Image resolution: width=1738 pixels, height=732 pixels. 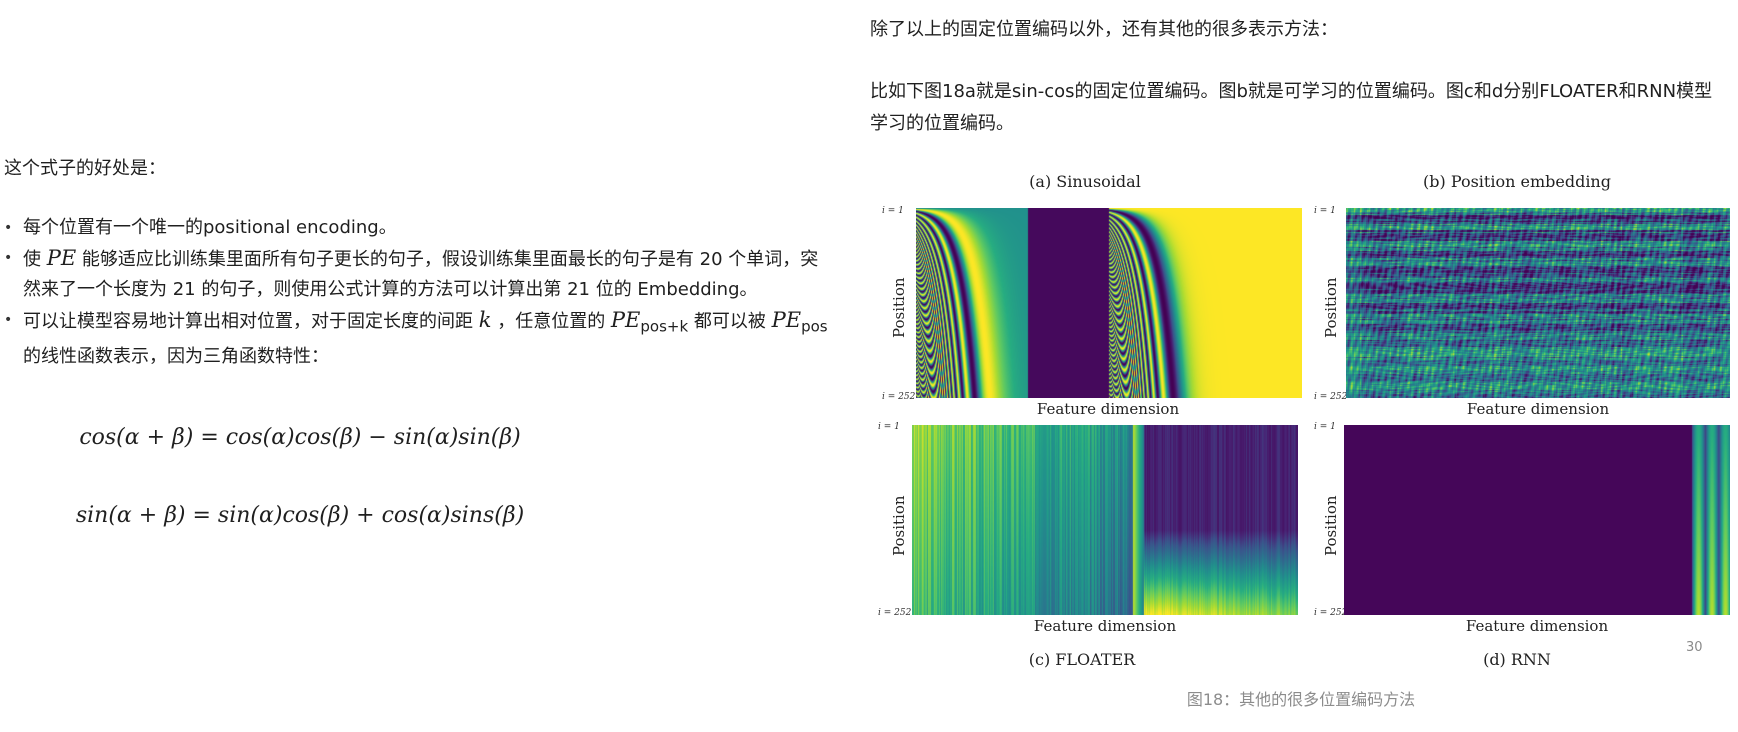 What do you see at coordinates (899, 397) in the screenshot?
I see `panel-a-tick-bottom: i = 252` at bounding box center [899, 397].